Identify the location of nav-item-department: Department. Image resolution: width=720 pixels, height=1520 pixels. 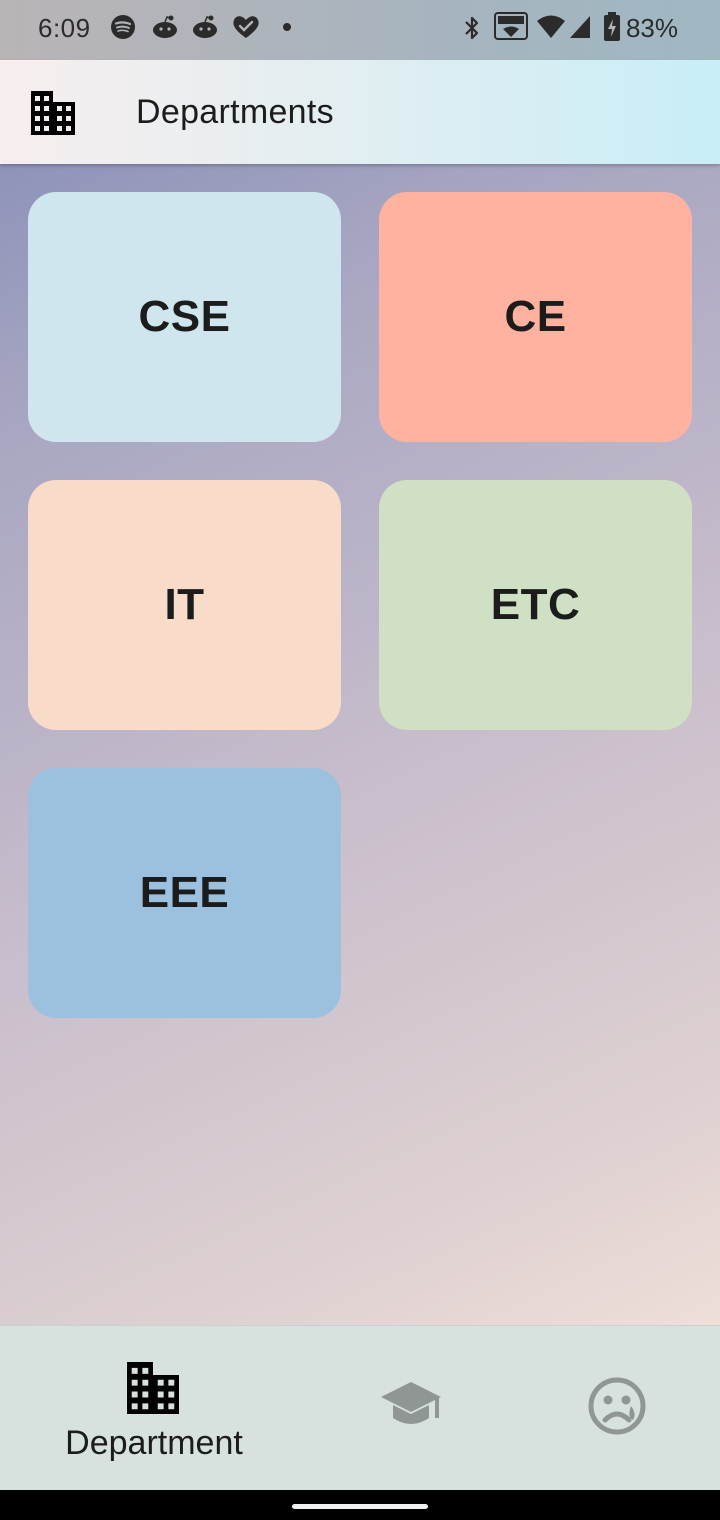
(154, 1408).